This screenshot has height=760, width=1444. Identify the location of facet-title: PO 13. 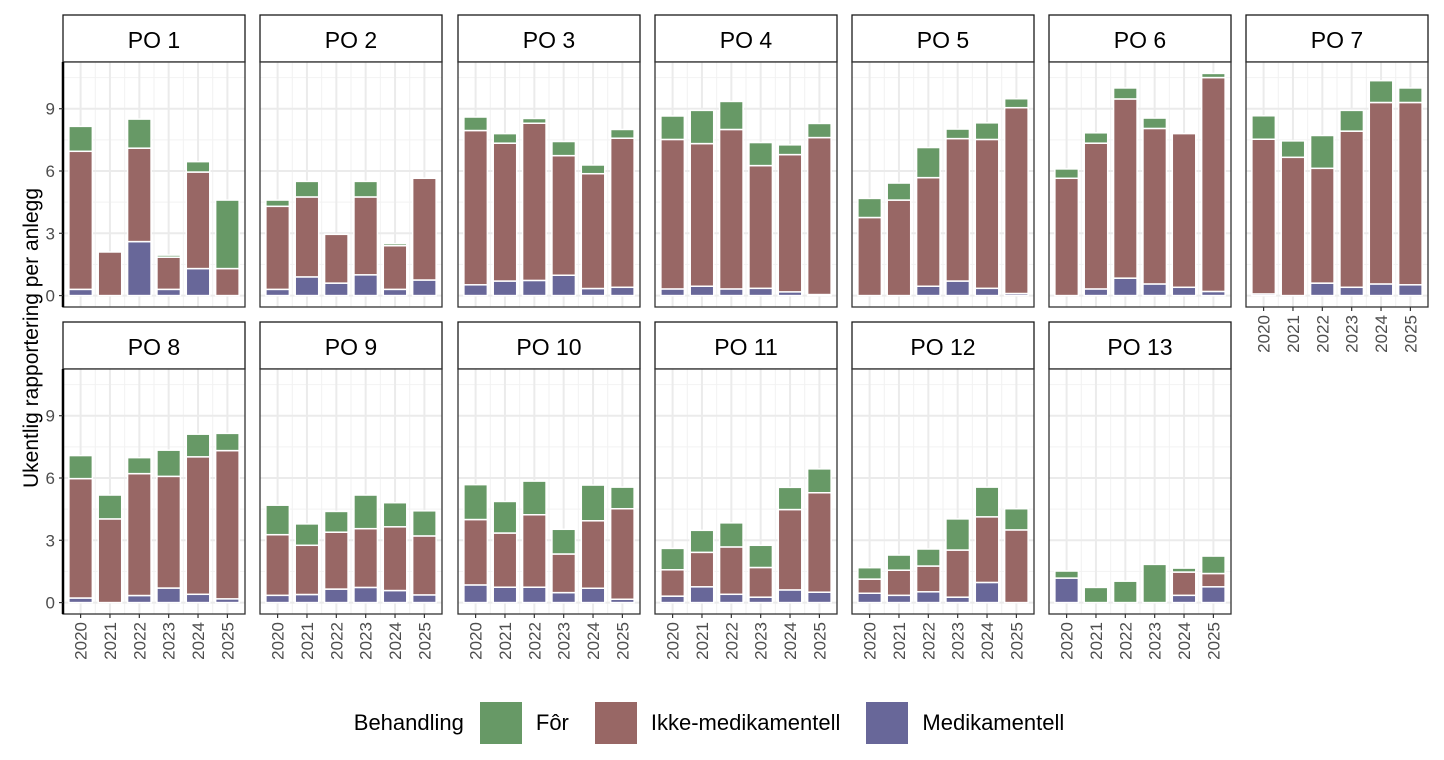
(1139, 347).